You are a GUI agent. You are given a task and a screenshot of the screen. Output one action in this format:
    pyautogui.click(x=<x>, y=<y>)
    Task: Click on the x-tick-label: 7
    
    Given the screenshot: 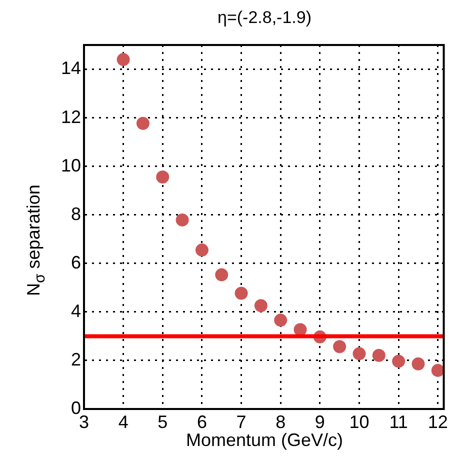 What is the action you would take?
    pyautogui.click(x=241, y=422)
    